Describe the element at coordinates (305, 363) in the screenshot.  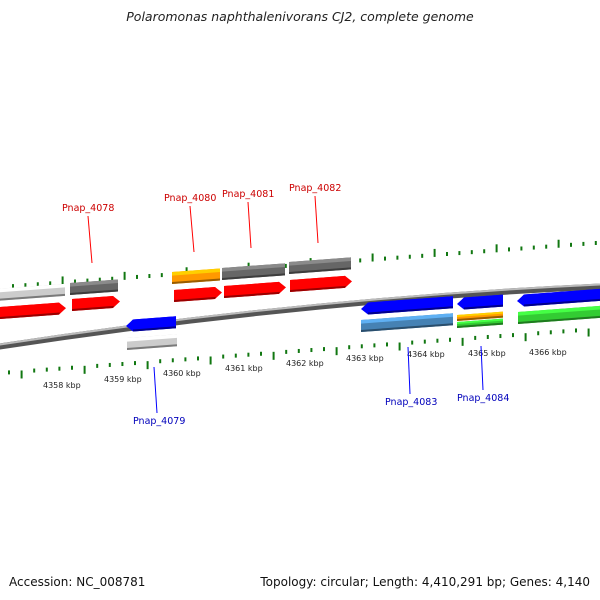
I see `scale-label: 4362 kbp` at that location.